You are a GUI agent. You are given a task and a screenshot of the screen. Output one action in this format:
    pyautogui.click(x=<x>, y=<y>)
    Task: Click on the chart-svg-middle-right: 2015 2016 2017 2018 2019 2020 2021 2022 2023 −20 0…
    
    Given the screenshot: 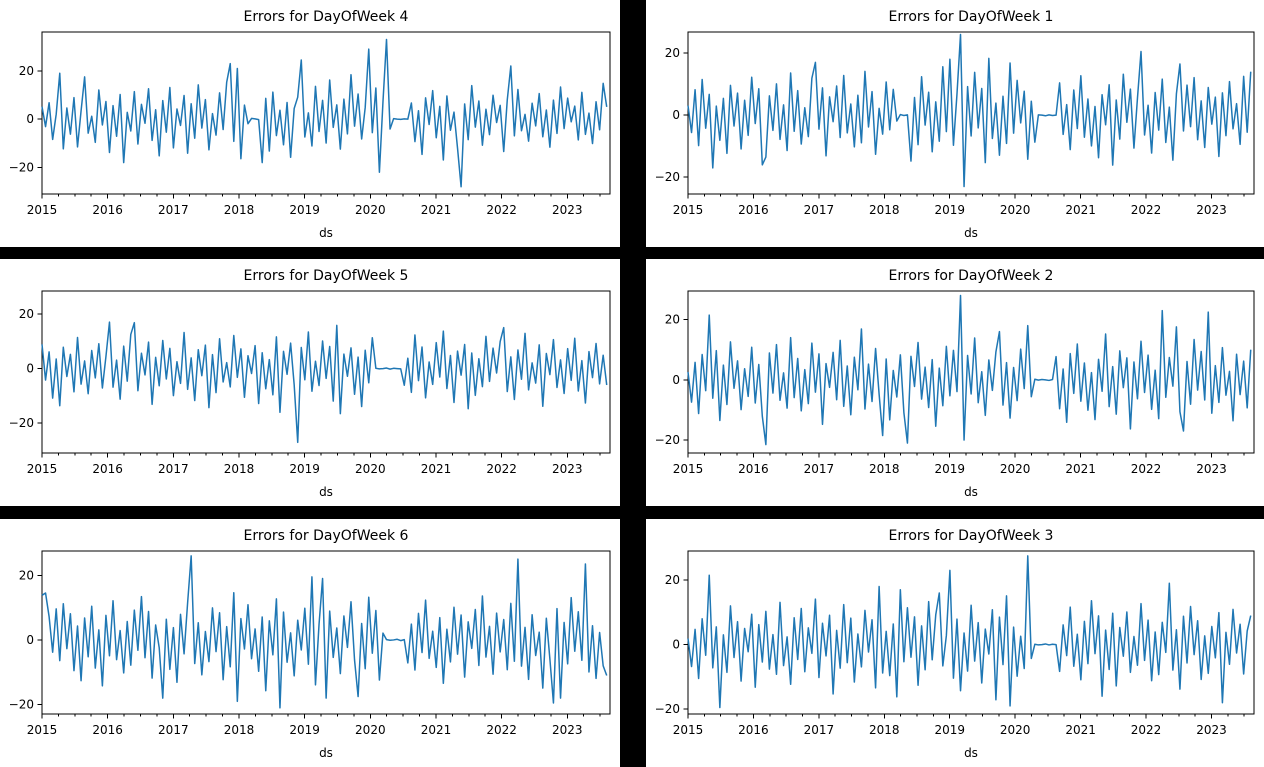 What is the action you would take?
    pyautogui.click(x=955, y=383)
    